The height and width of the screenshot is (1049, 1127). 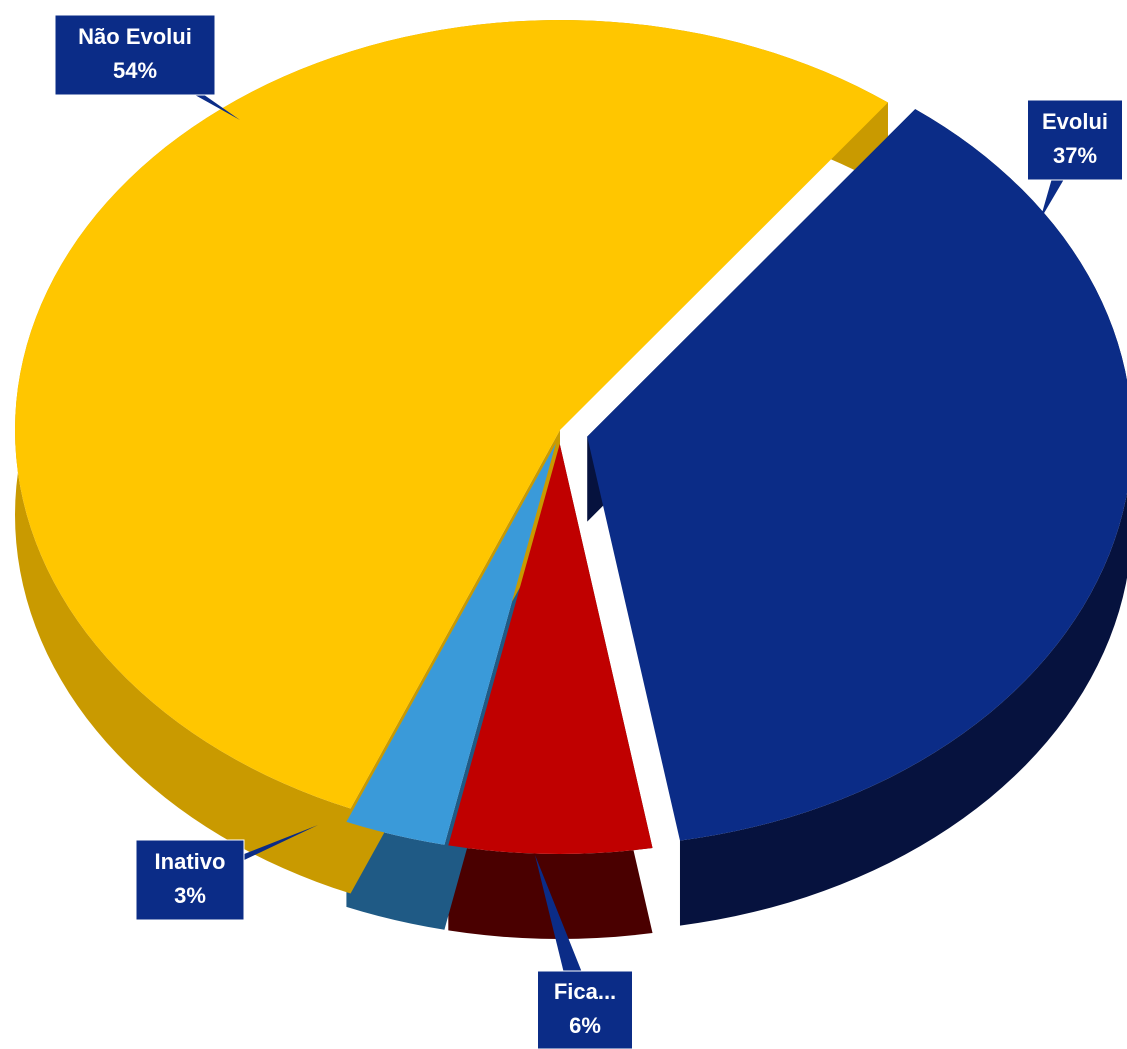 I want to click on value-label: 3%, so click(x=190, y=895).